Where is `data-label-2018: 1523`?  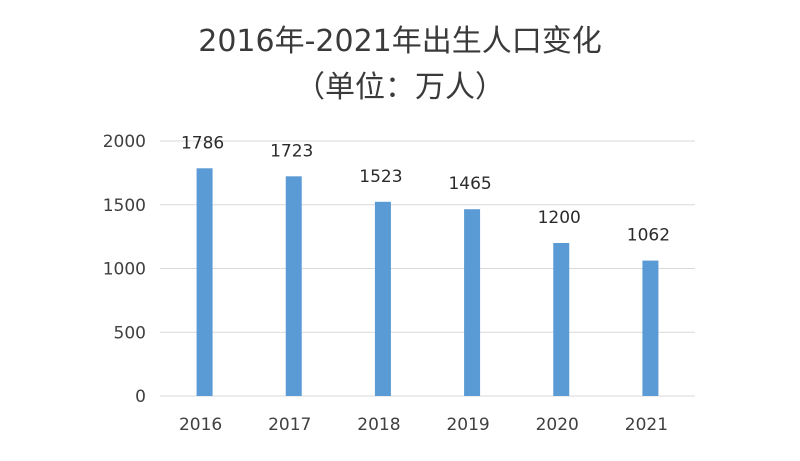 data-label-2018: 1523 is located at coordinates (380, 177).